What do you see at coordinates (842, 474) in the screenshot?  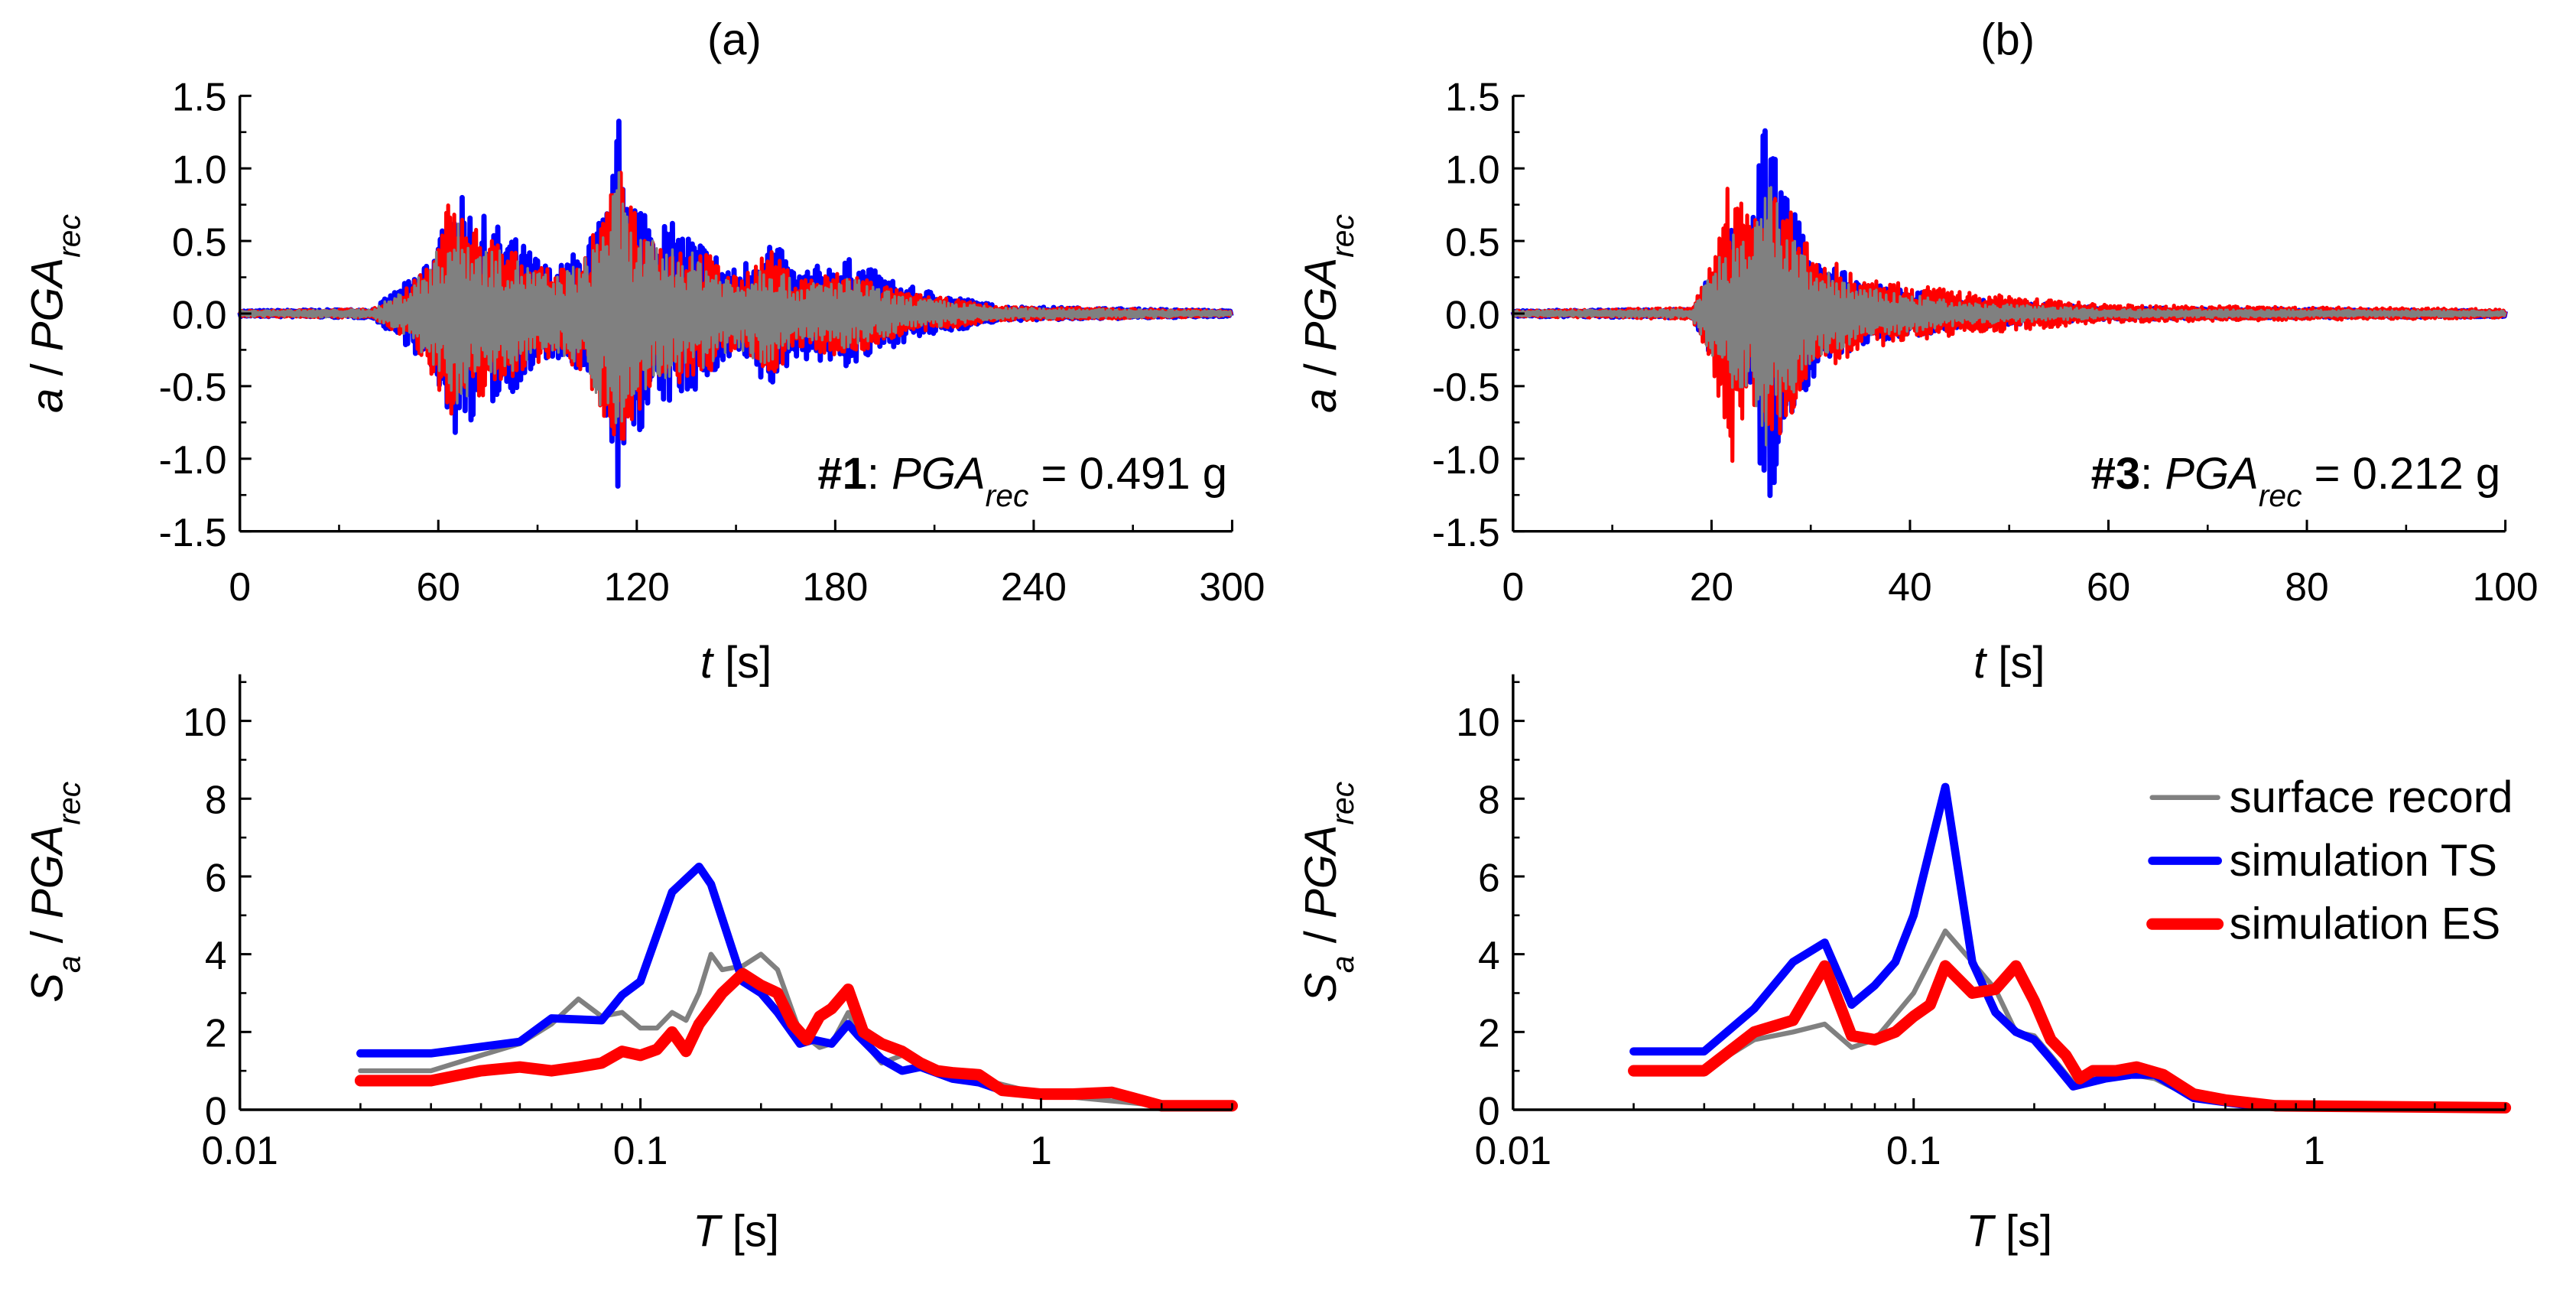 I see `label-part: #1` at bounding box center [842, 474].